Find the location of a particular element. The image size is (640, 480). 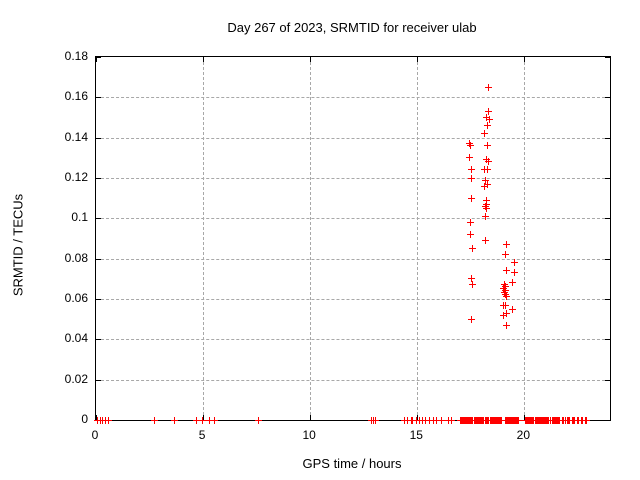

y-tick-label: 0.06 is located at coordinates (76, 298).